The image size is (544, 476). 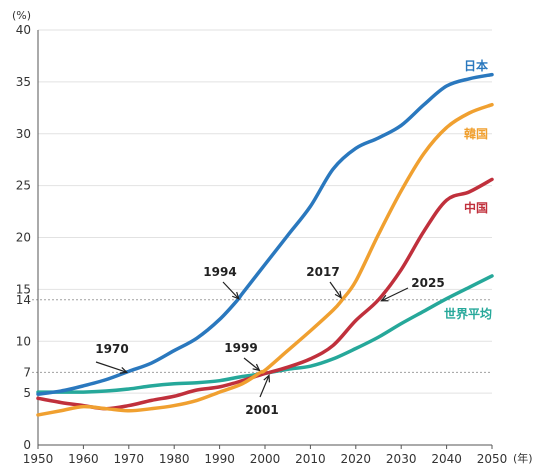 What do you see at coordinates (523, 458) in the screenshot?
I see `x-unit-label: (年)` at bounding box center [523, 458].